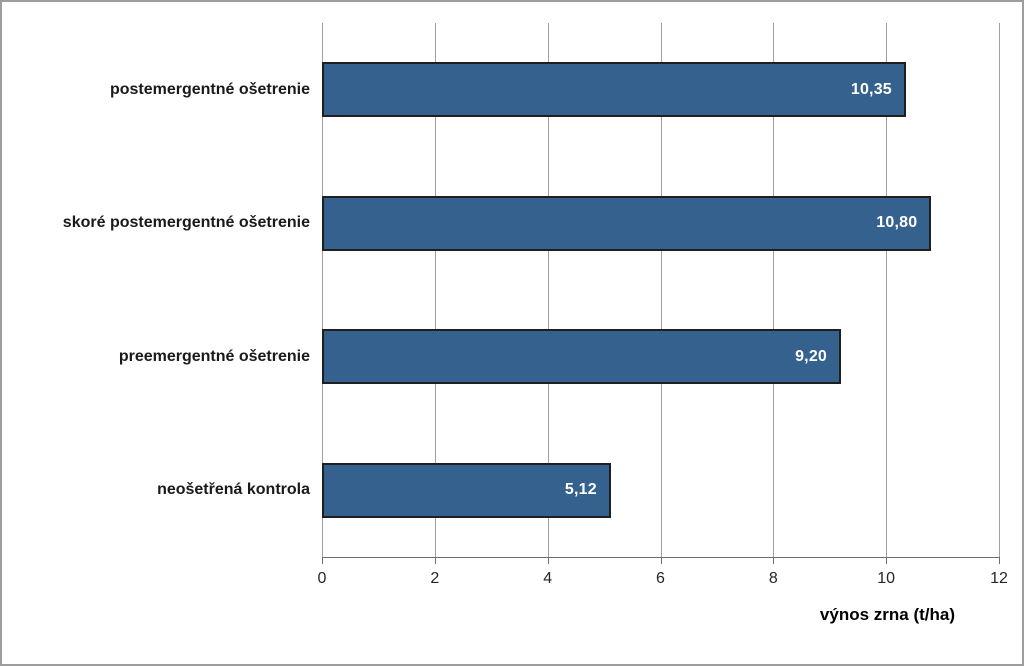 This screenshot has width=1024, height=666. Describe the element at coordinates (627, 223) in the screenshot. I see `bar-2: 10,80` at that location.